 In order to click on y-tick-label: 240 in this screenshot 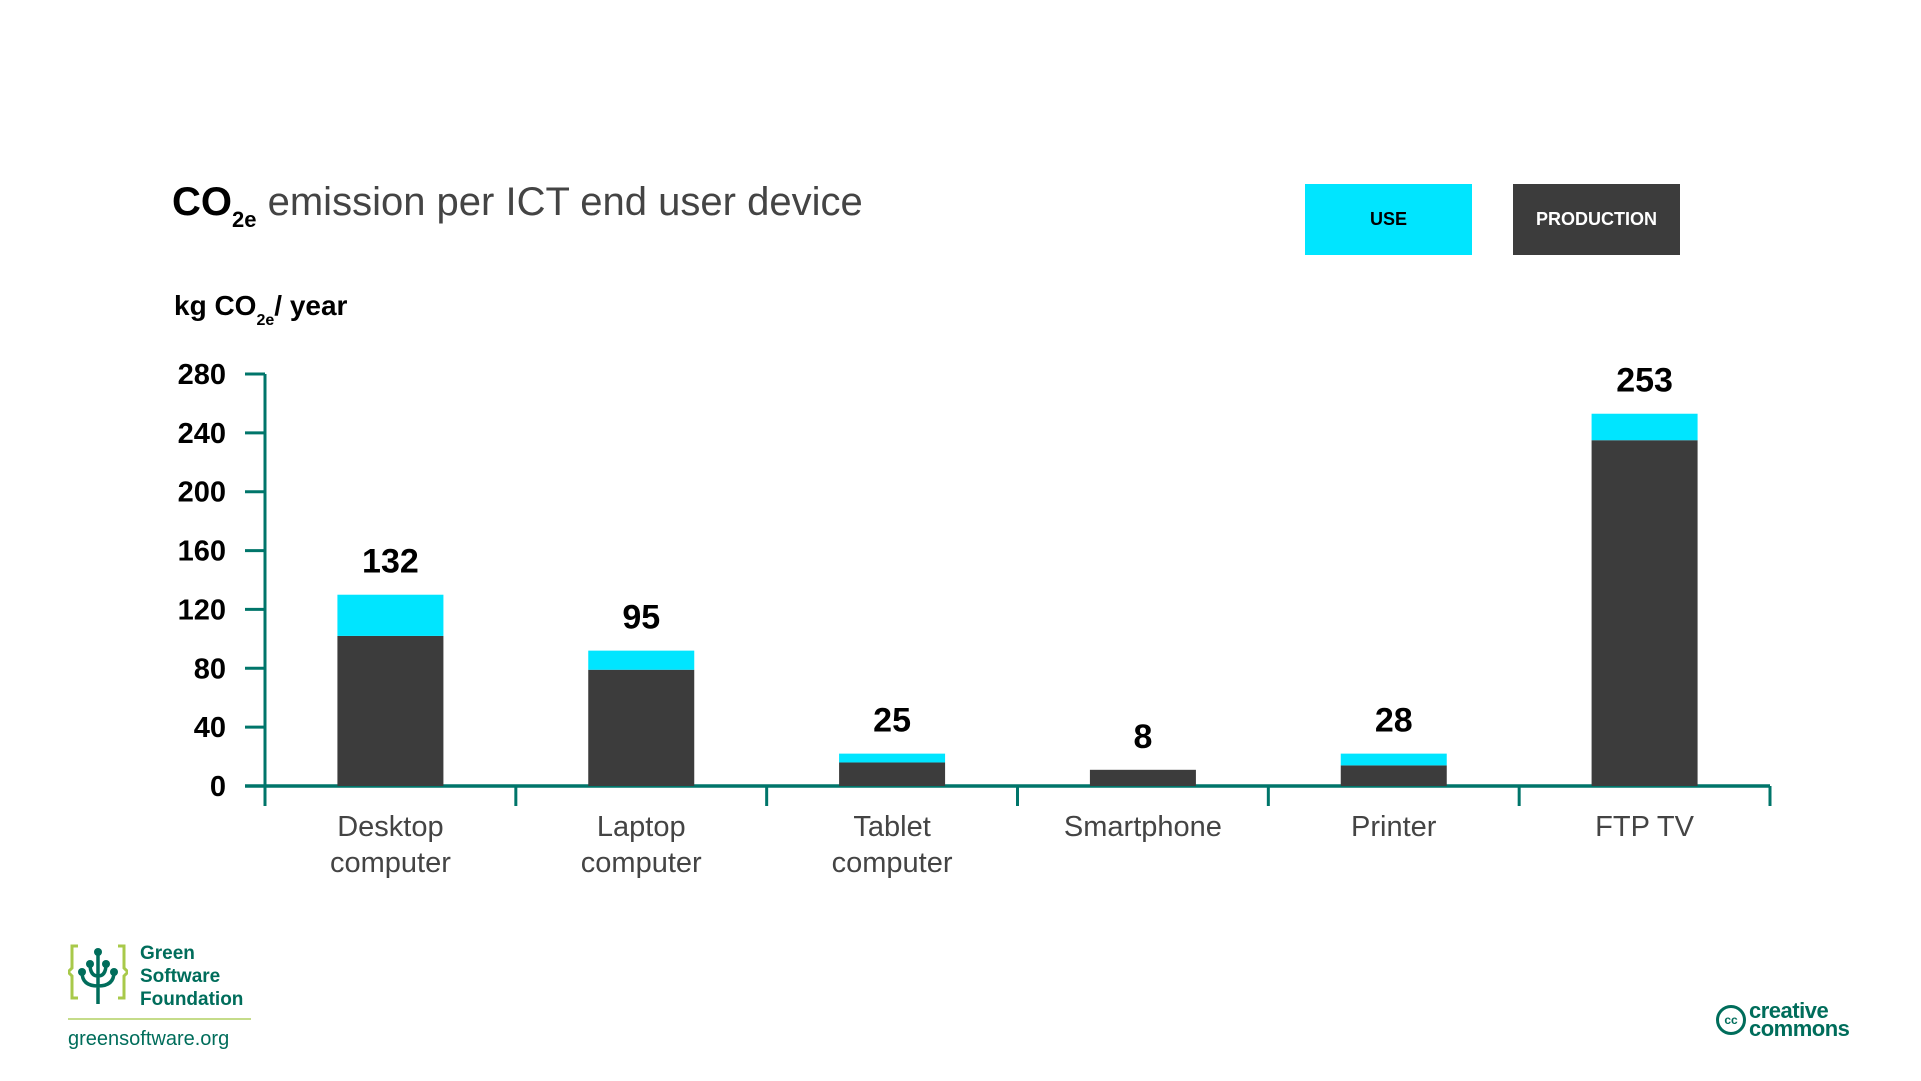, I will do `click(202, 434)`.